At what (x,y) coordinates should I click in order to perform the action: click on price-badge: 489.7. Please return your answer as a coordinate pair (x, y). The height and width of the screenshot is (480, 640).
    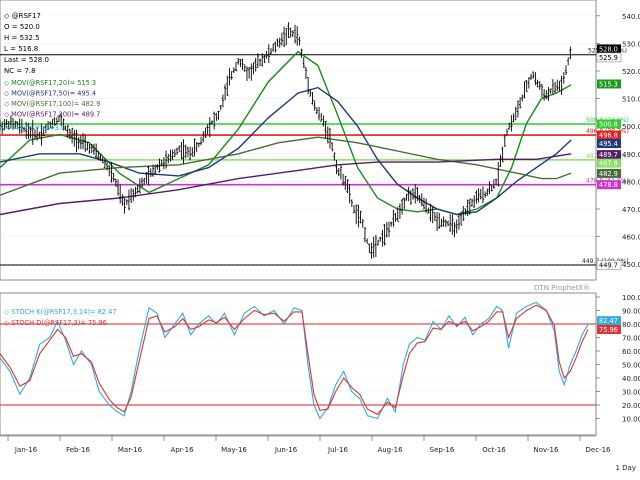
    Looking at the image, I should click on (608, 155).